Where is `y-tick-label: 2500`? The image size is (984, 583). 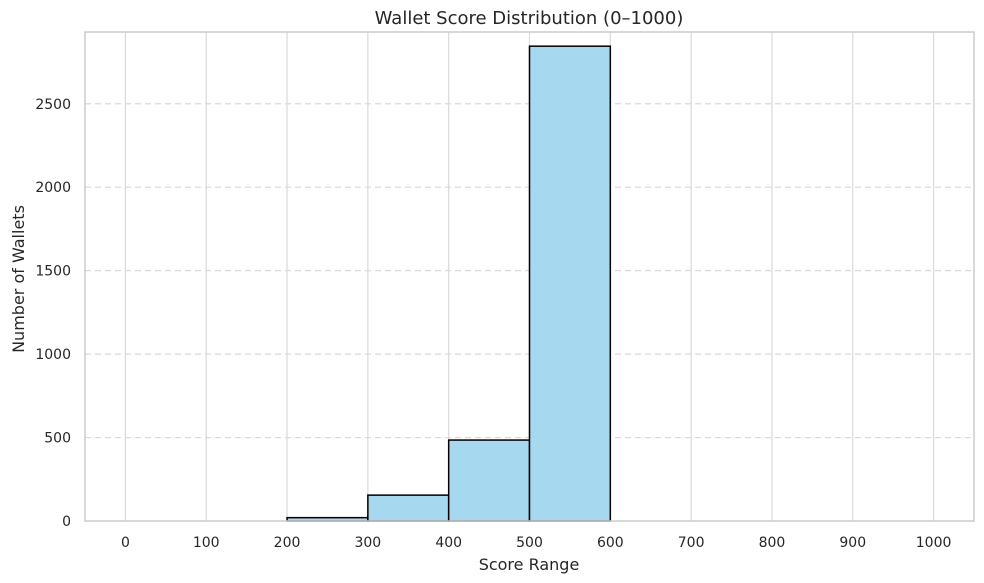
y-tick-label: 2500 is located at coordinates (53, 105).